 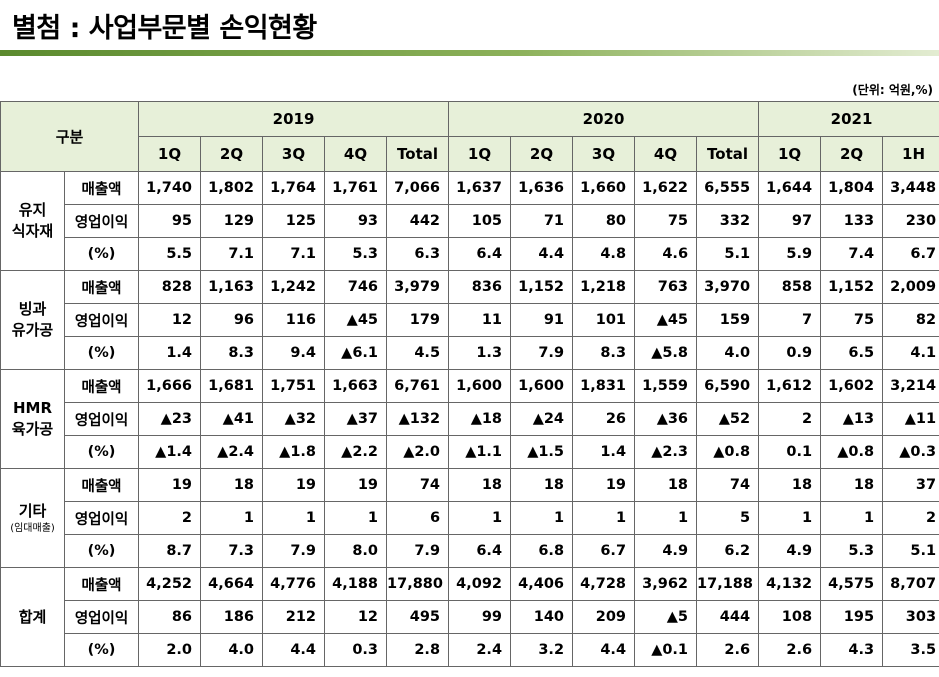 I want to click on value-cell: 7.4, so click(x=852, y=254).